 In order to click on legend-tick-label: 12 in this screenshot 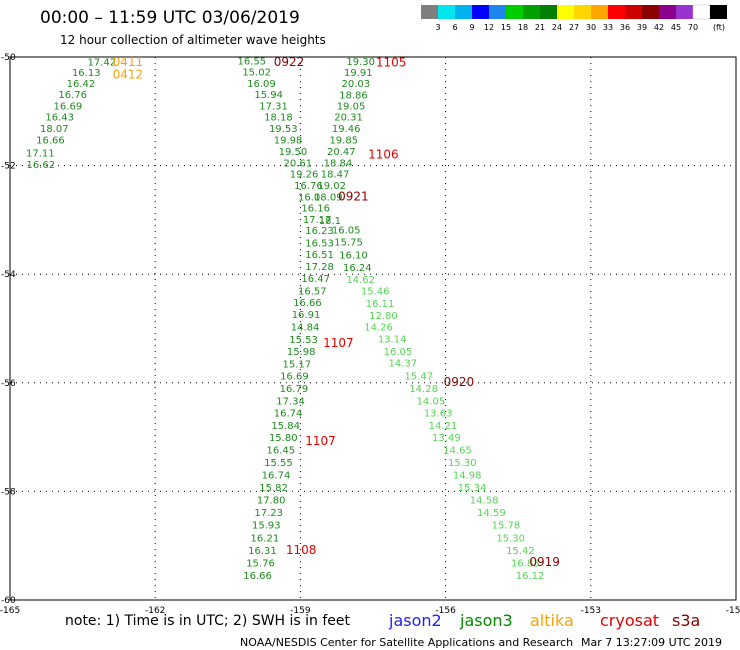, I will do `click(489, 27)`.